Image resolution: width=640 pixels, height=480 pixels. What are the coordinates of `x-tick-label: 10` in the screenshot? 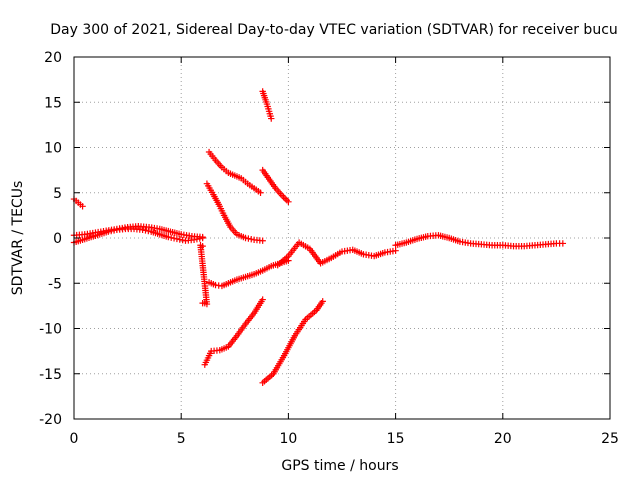 It's located at (288, 439).